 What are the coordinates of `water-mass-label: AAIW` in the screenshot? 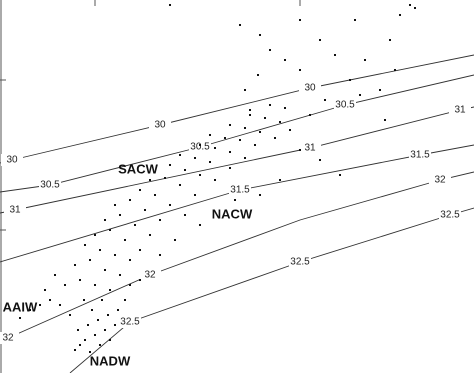 It's located at (20, 306).